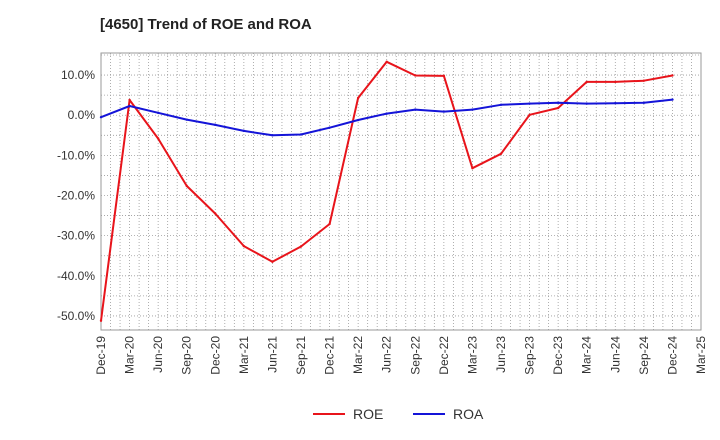 The height and width of the screenshot is (440, 720). Describe the element at coordinates (387, 354) in the screenshot. I see `x-tick-label: Jun-22` at that location.